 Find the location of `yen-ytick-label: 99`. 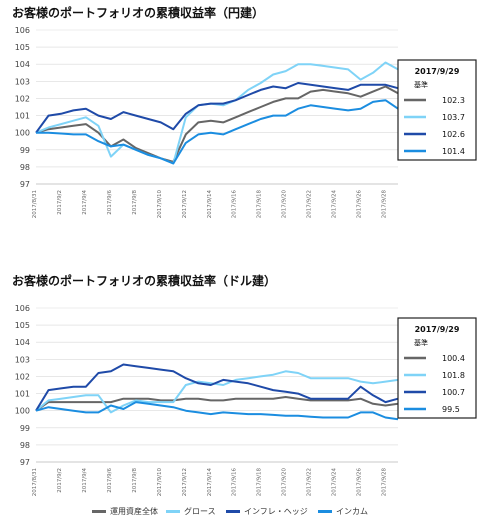

yen-ytick-label: 99 is located at coordinates (25, 150).